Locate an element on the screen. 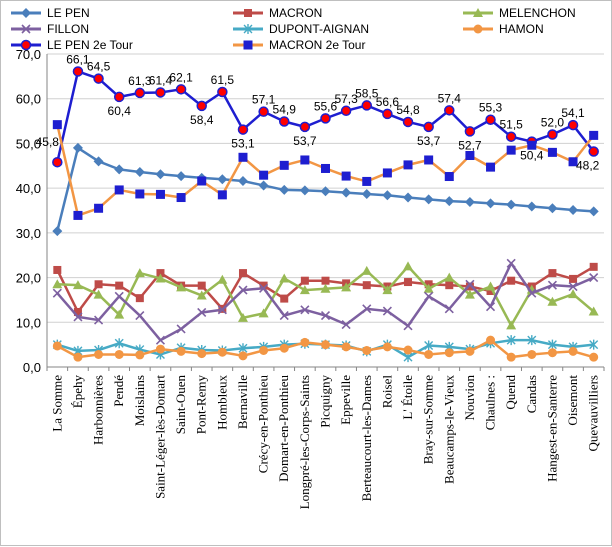  legend-marker-macron-2e-tour is located at coordinates (248, 45).